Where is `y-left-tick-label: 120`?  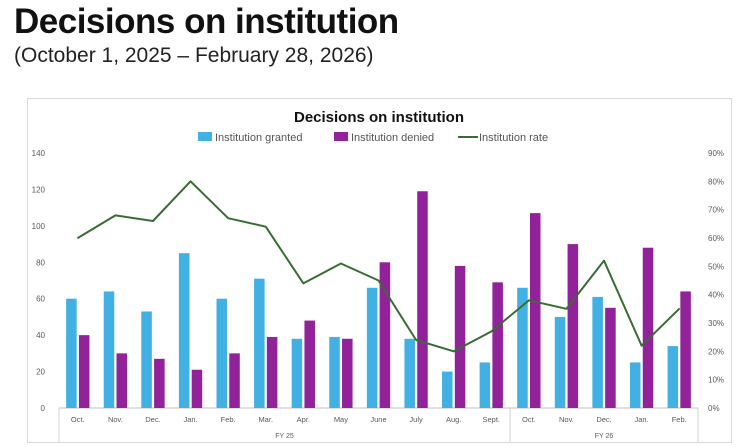 y-left-tick-label: 120 is located at coordinates (39, 189).